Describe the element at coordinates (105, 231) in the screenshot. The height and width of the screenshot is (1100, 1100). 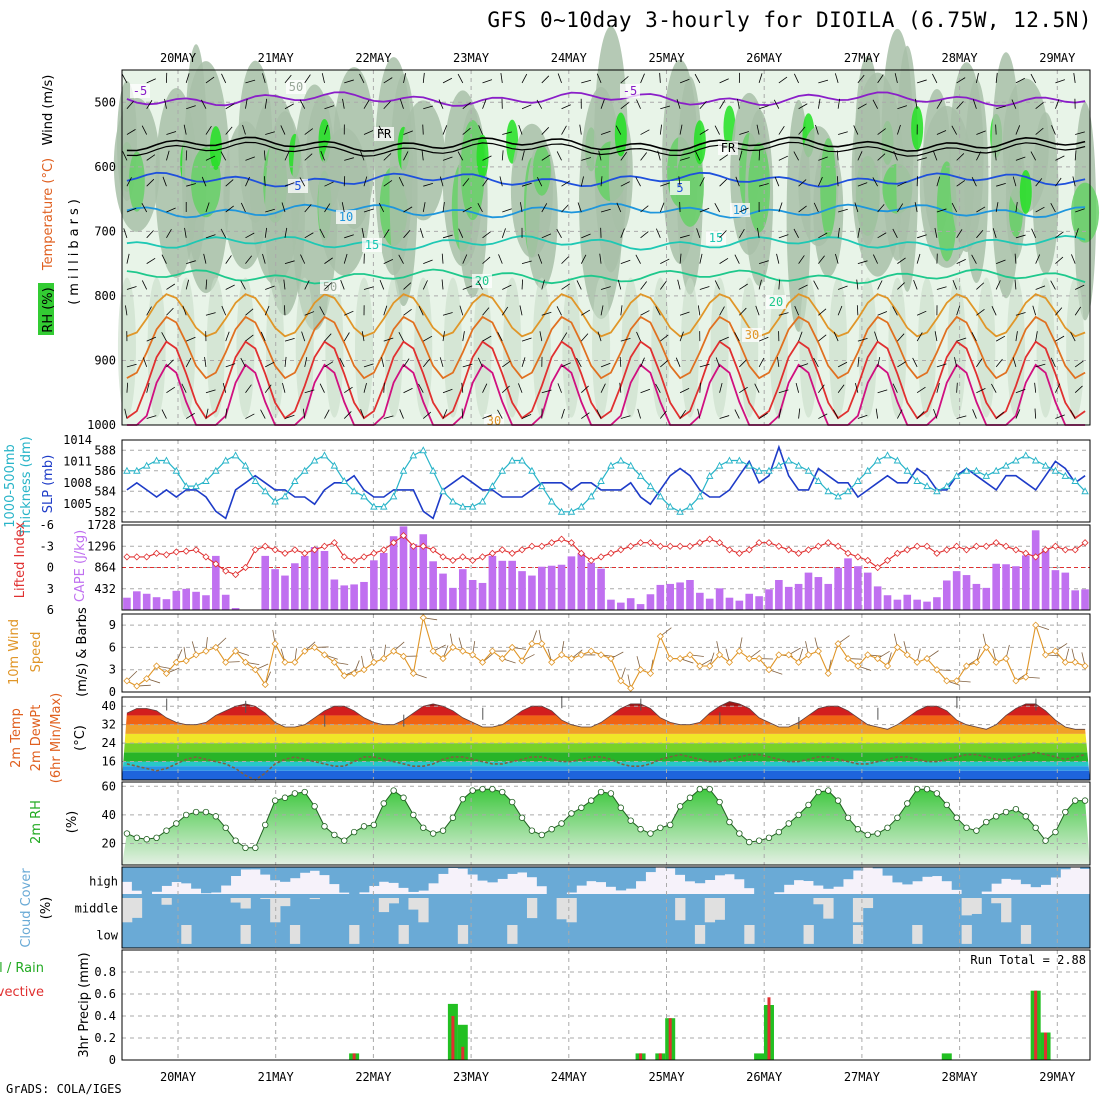
I see `pressure-tick-label: 700` at that location.